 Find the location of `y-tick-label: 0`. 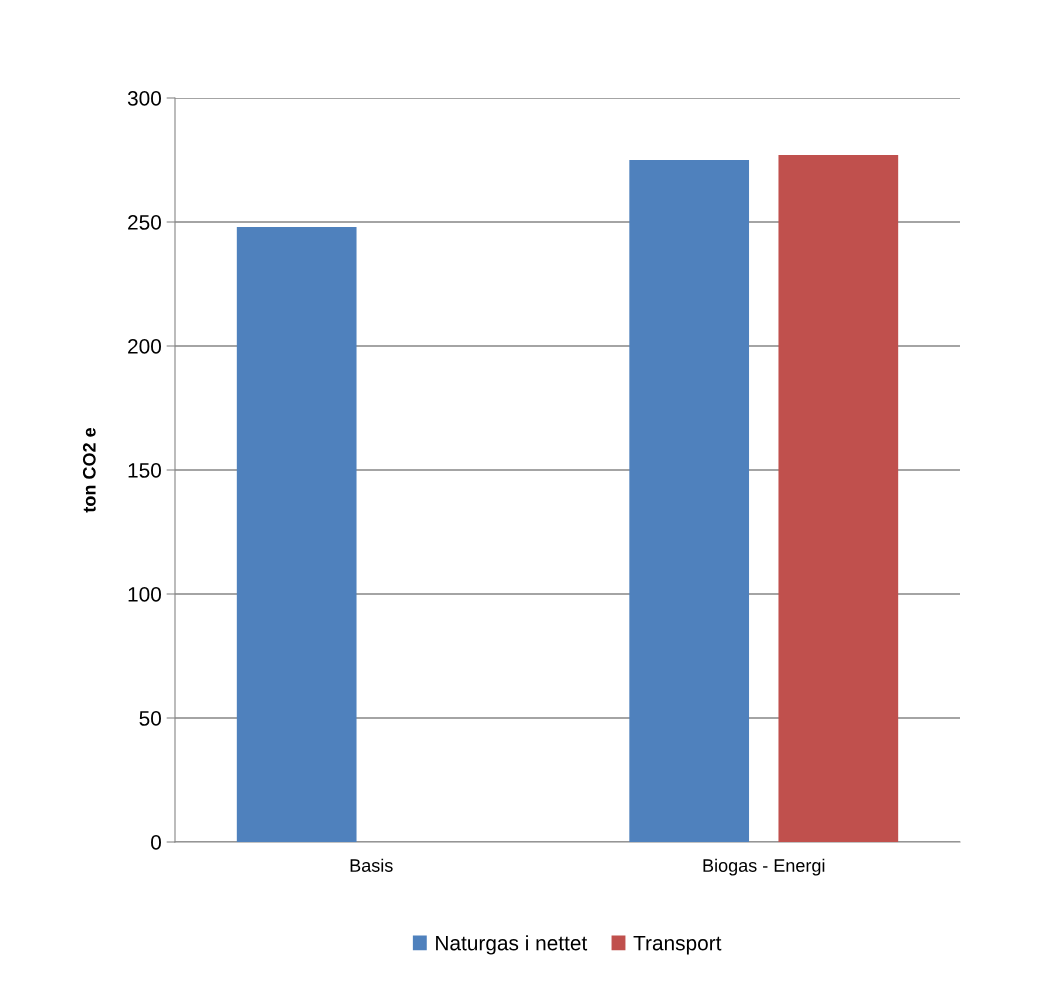

y-tick-label: 0 is located at coordinates (156, 842).